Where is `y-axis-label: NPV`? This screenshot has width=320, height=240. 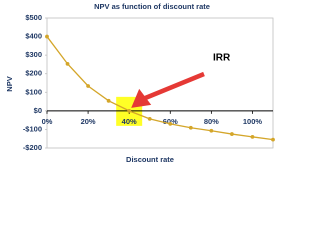
y-axis-label: NPV is located at coordinates (9, 83).